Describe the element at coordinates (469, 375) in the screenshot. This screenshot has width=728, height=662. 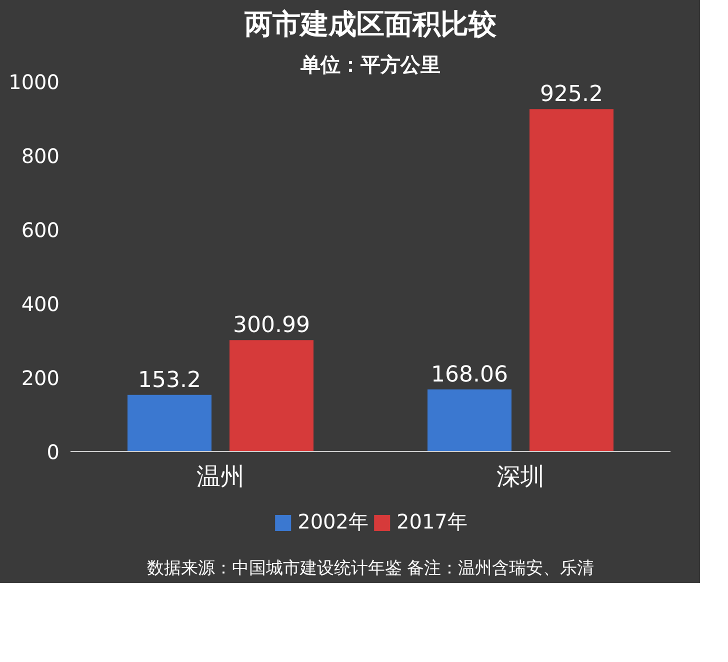
I see `data-label: 168.06` at that location.